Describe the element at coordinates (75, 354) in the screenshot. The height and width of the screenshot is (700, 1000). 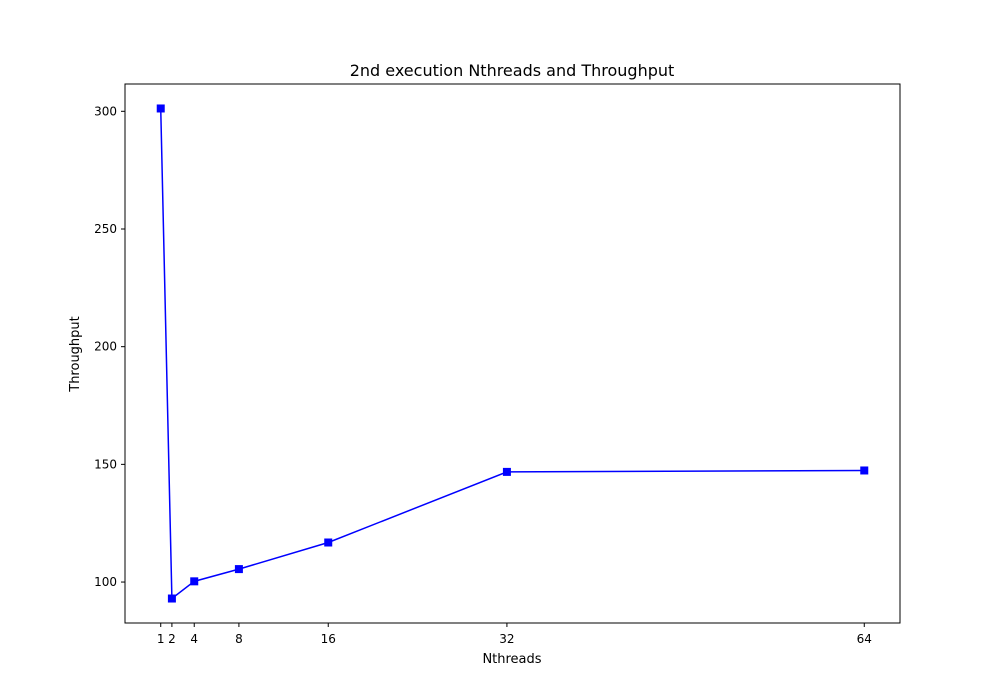
I see `y-axis-label: Throughput` at that location.